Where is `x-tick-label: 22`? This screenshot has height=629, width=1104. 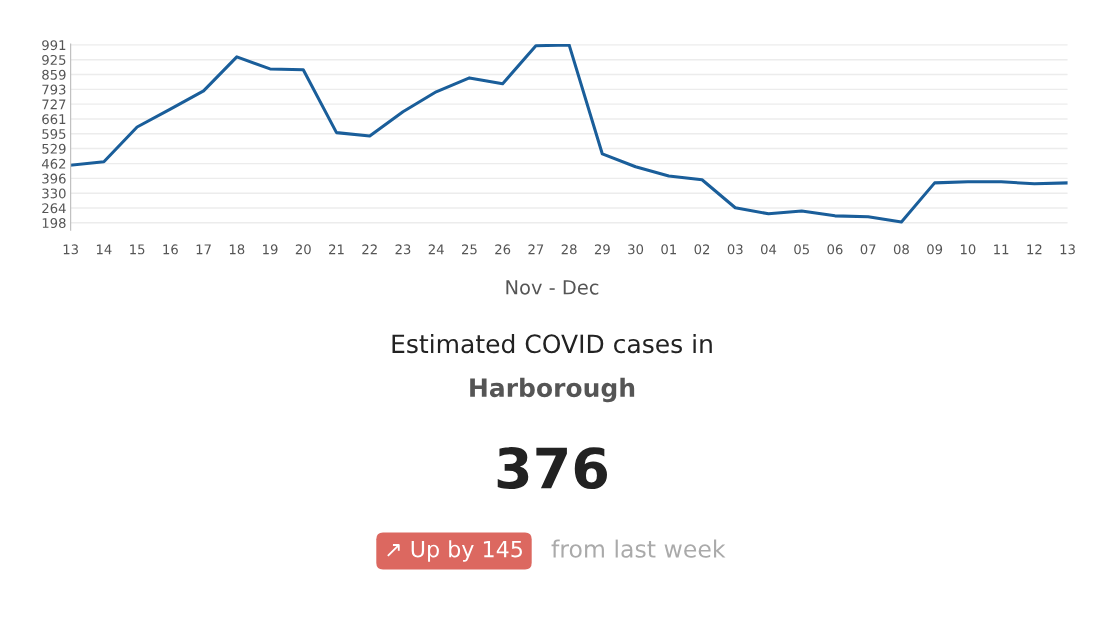 x-tick-label: 22 is located at coordinates (369, 249).